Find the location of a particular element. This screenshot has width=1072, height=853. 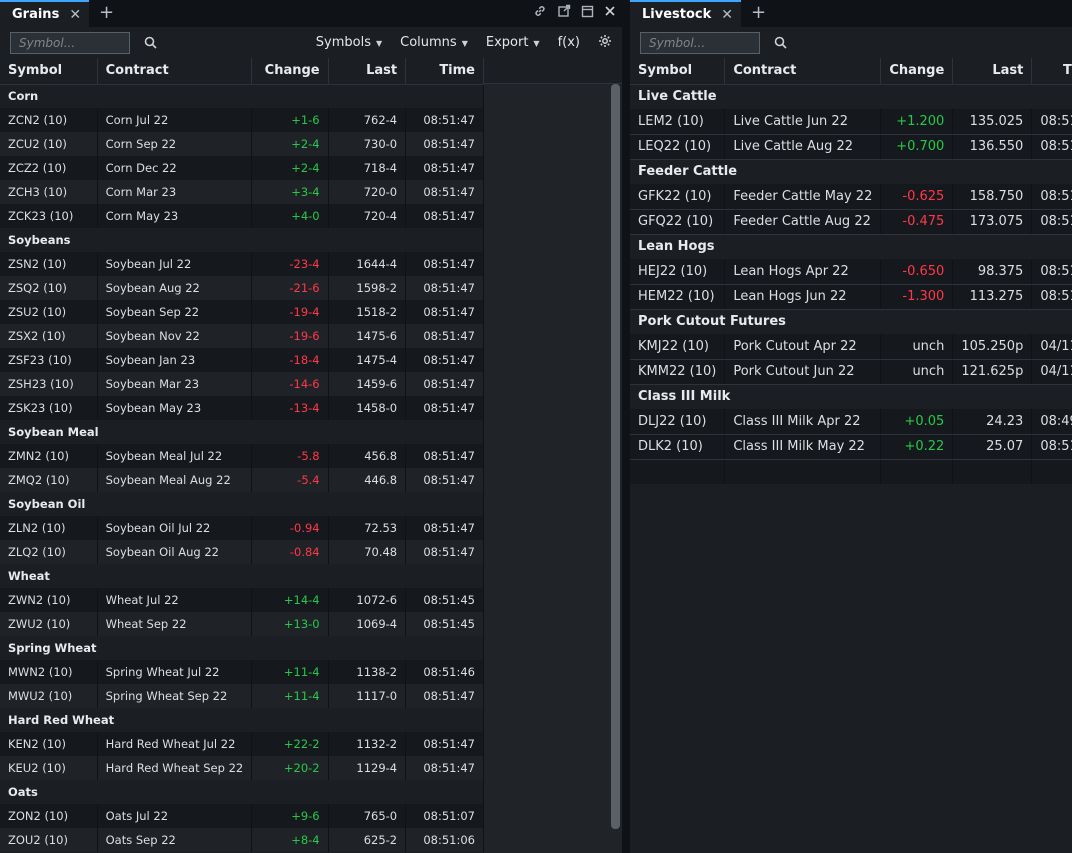

tab-grains: Grains ✕ is located at coordinates (45, 13).